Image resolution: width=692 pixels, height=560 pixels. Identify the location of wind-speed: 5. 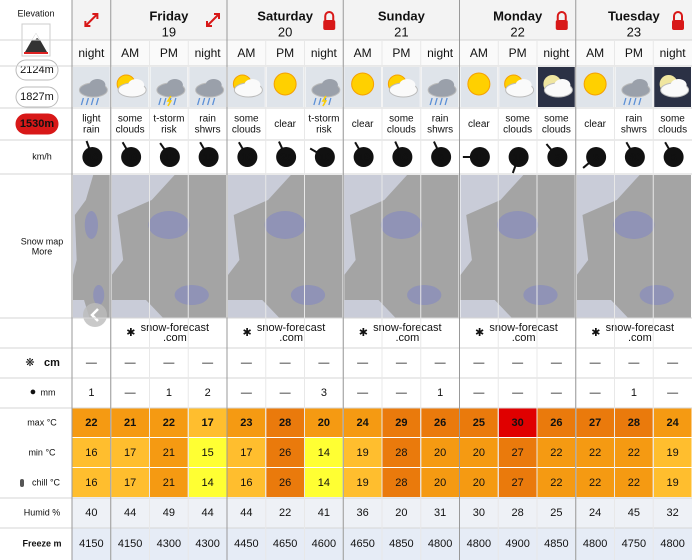
(441, 158).